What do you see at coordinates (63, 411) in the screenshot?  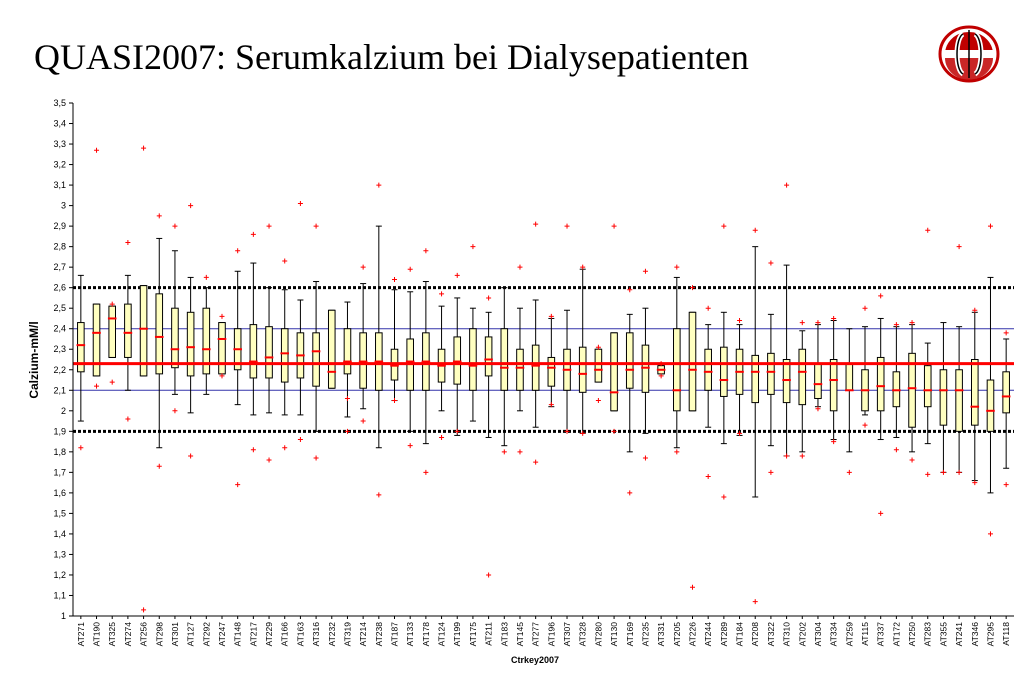 I see `y-tick-label: 2` at bounding box center [63, 411].